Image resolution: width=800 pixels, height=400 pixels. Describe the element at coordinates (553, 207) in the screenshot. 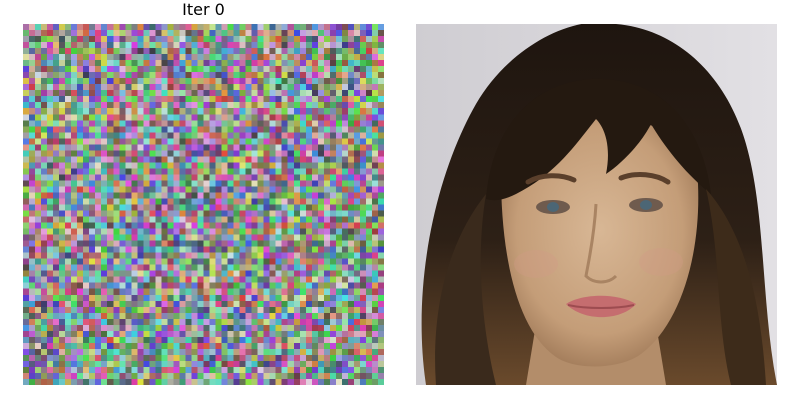

I see `left-iris` at that location.